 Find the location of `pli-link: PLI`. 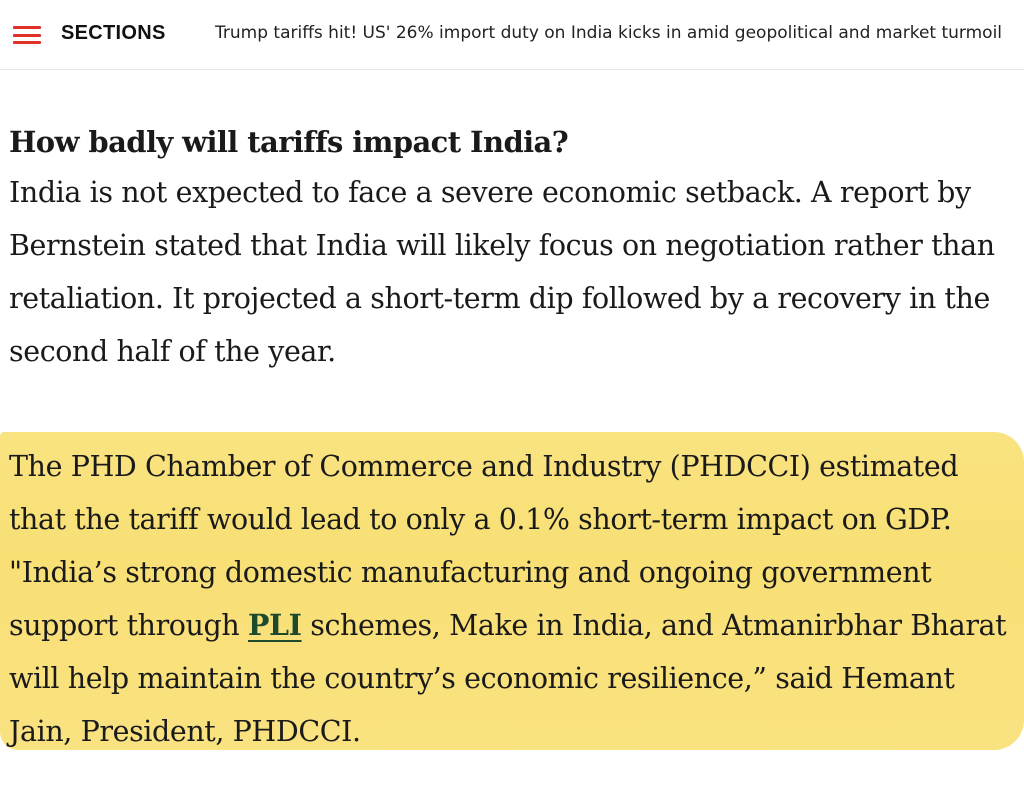

pli-link: PLI is located at coordinates (274, 625).